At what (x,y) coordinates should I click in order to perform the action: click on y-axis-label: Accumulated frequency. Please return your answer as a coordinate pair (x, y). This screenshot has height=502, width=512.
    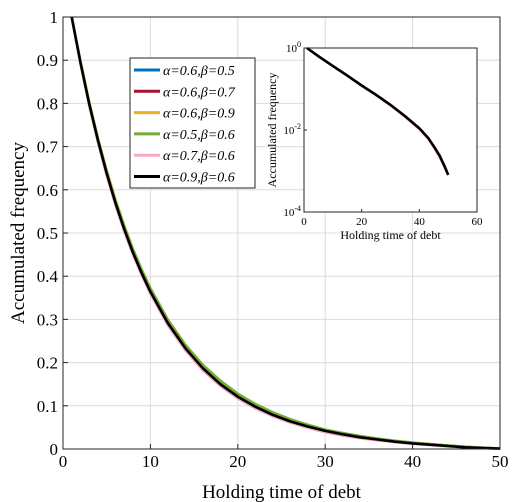
    Looking at the image, I should click on (18, 233).